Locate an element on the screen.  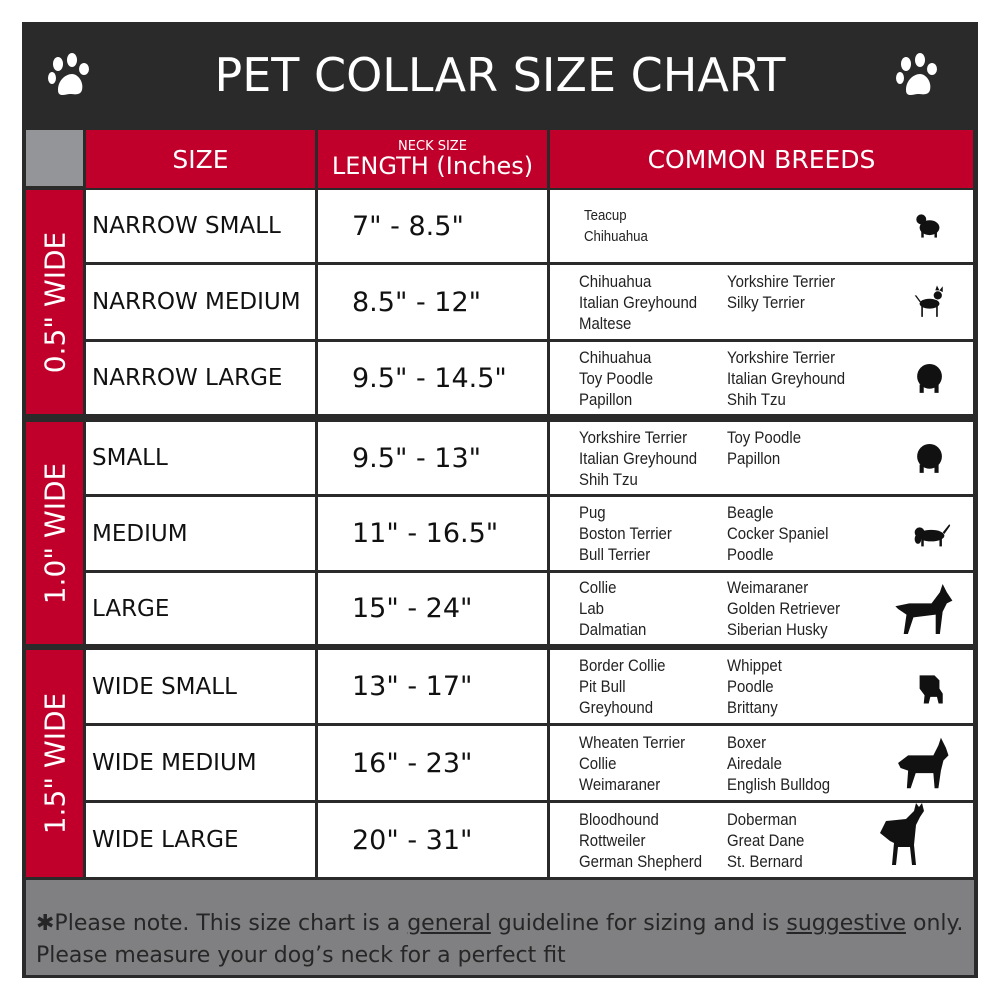
length-cell: 9.5" - 14.5" is located at coordinates (432, 378).